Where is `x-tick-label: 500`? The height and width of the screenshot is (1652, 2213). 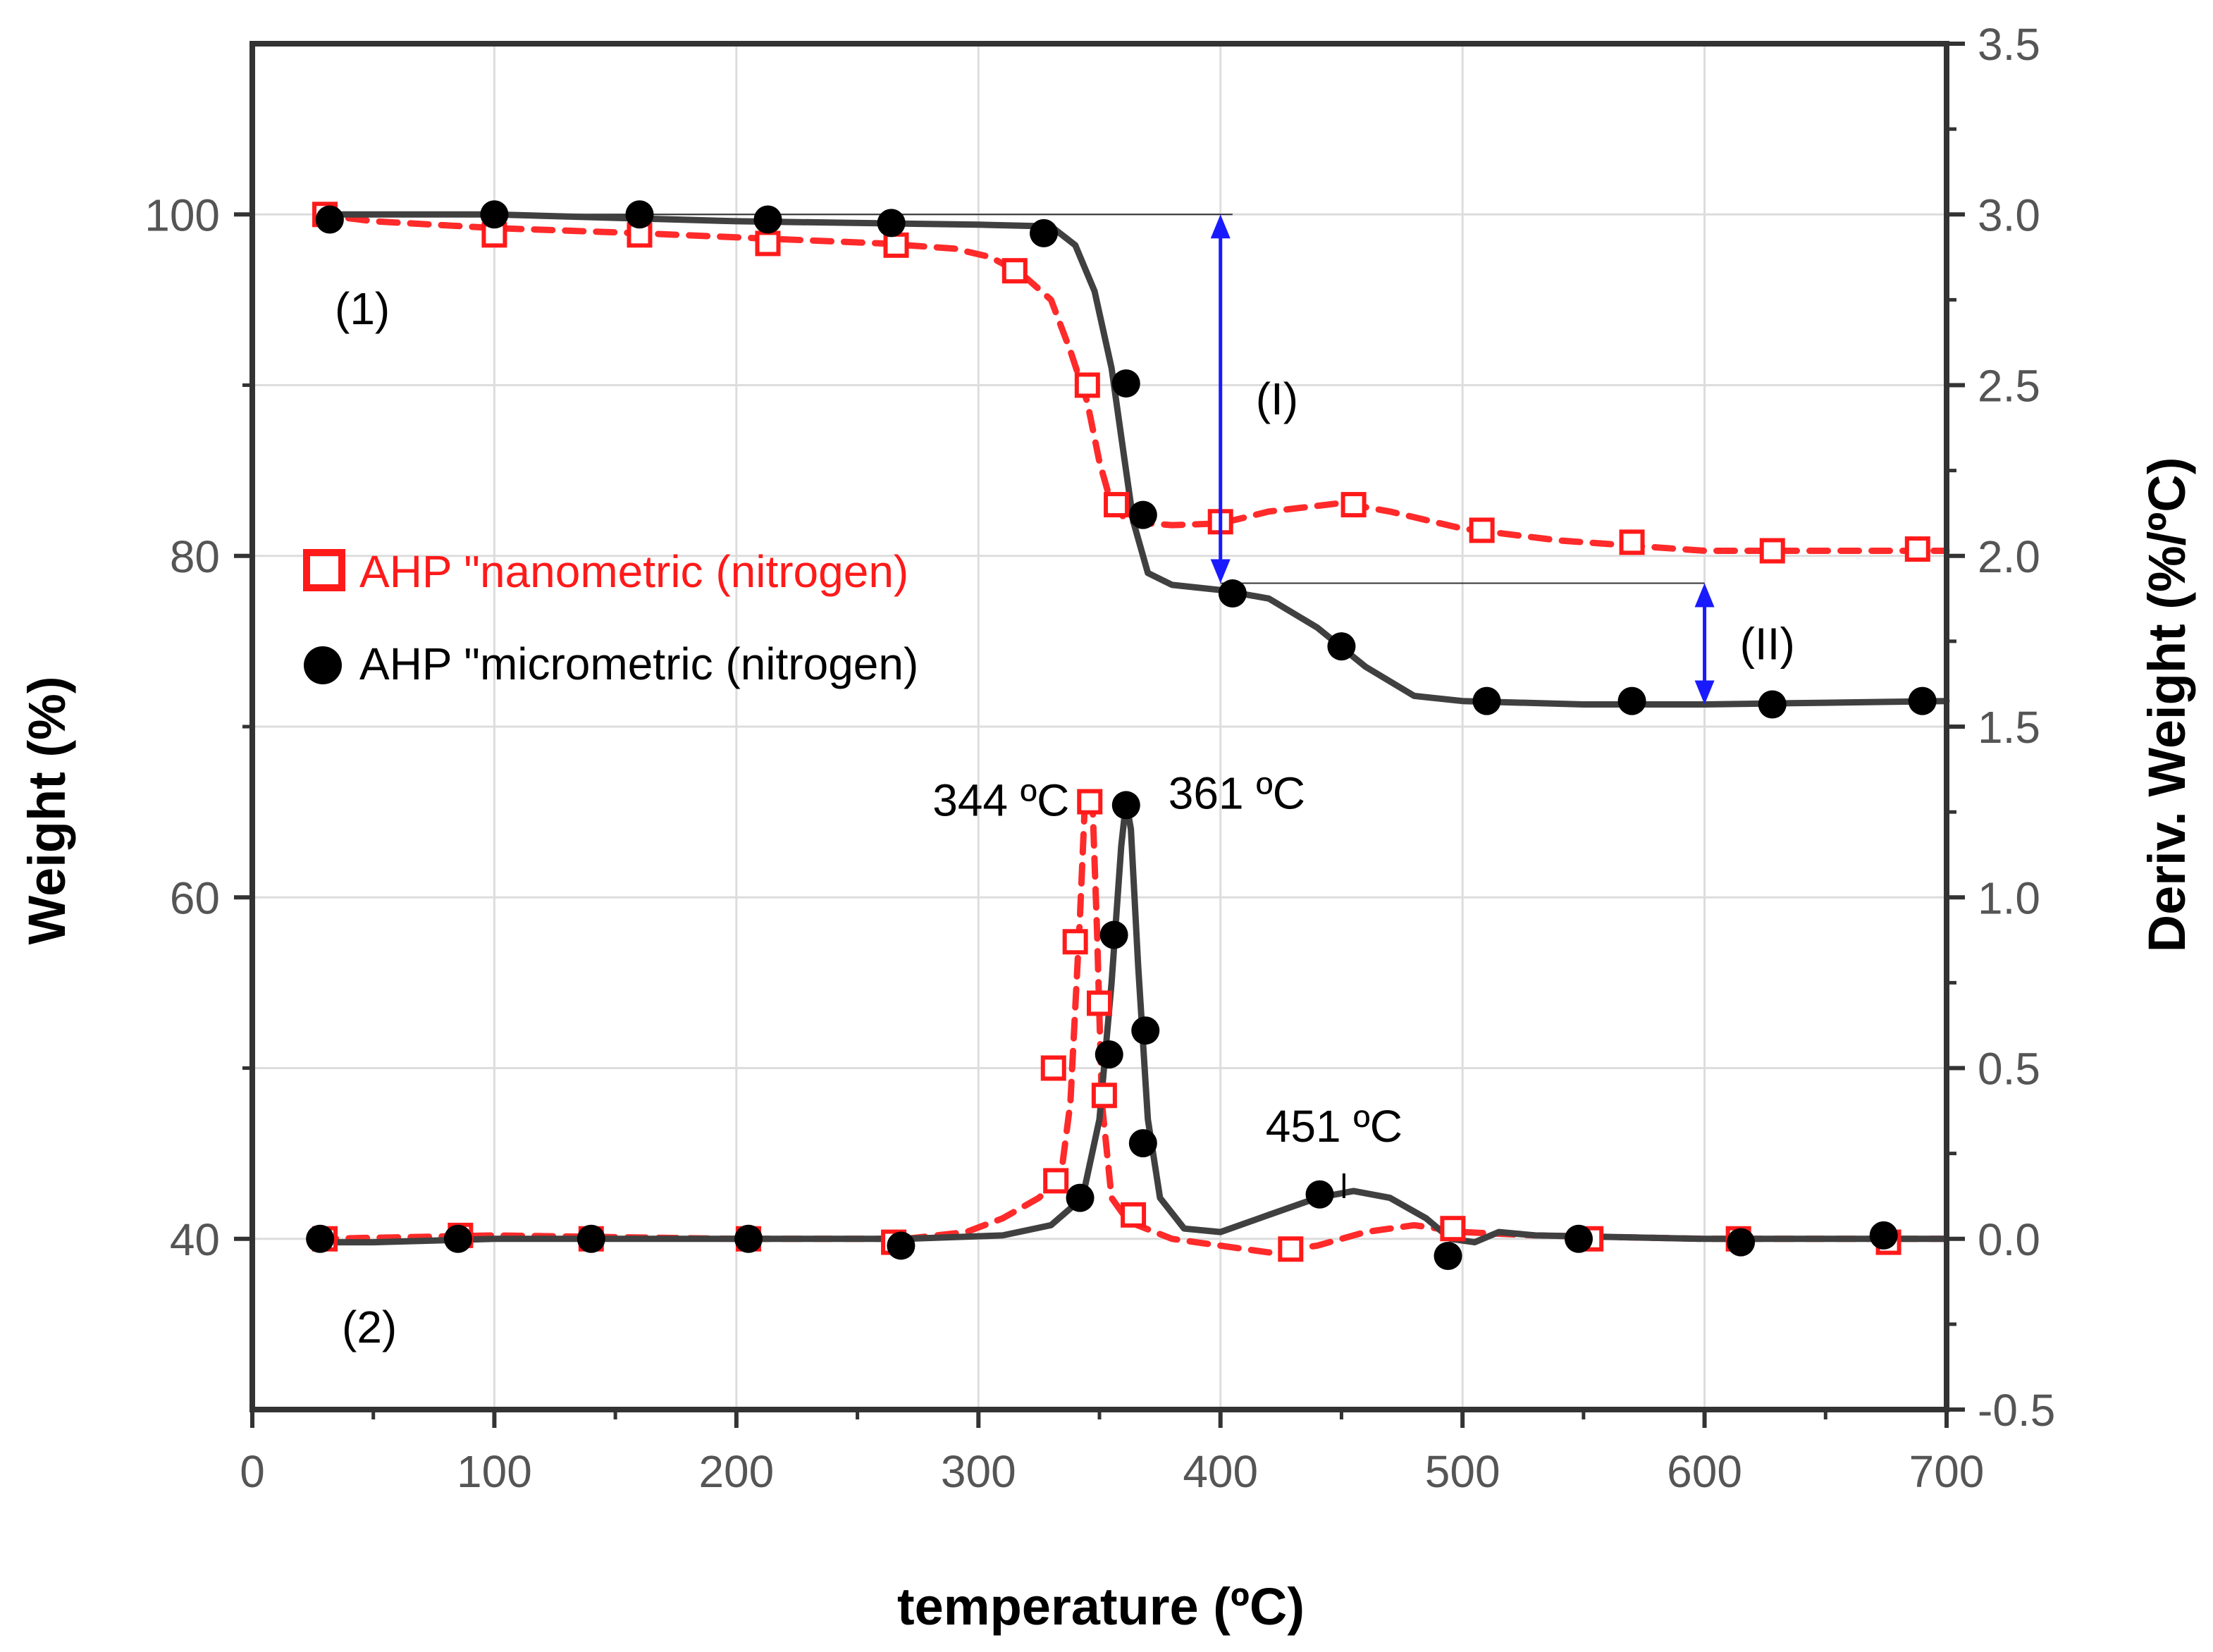 x-tick-label: 500 is located at coordinates (1462, 1471).